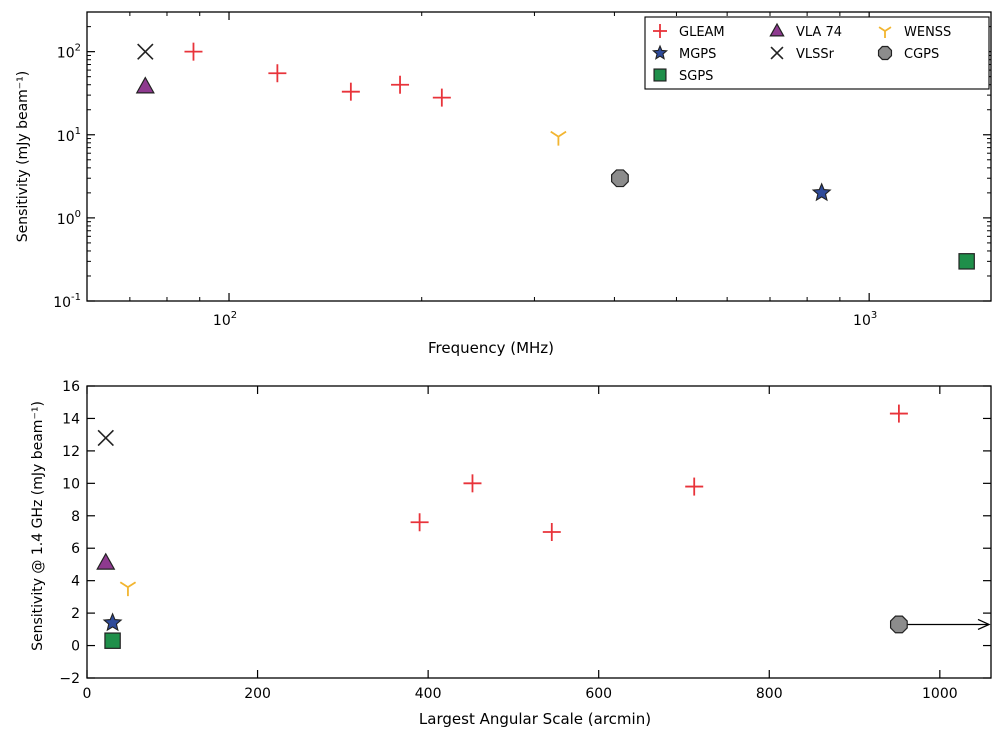  Describe the element at coordinates (660, 31) in the screenshot. I see `legend-plus-marker` at that location.